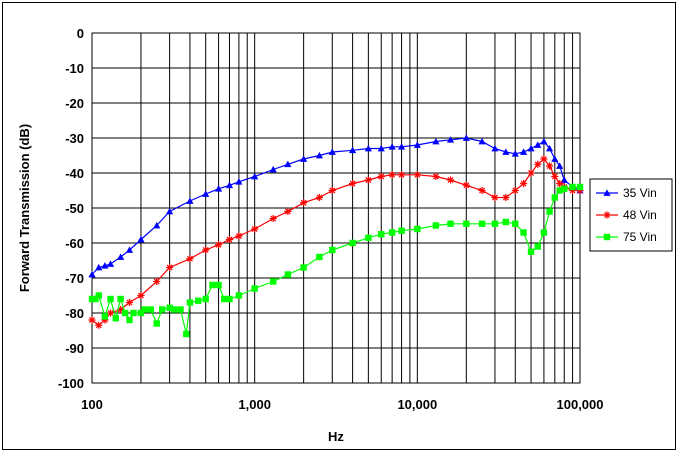  What do you see at coordinates (74, 138) in the screenshot?
I see `y-tick-label: -30` at bounding box center [74, 138].